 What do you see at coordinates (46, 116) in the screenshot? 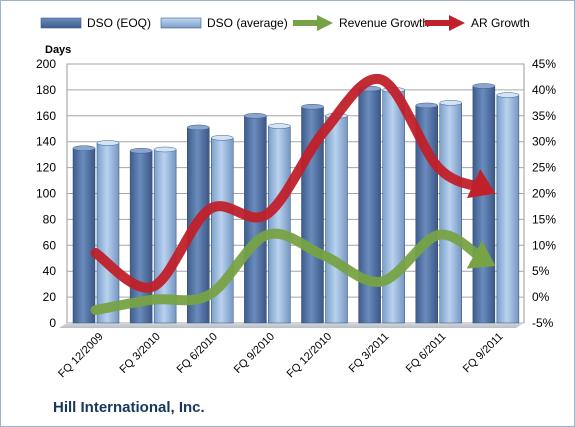
I see `left-tick-label: 160` at bounding box center [46, 116].